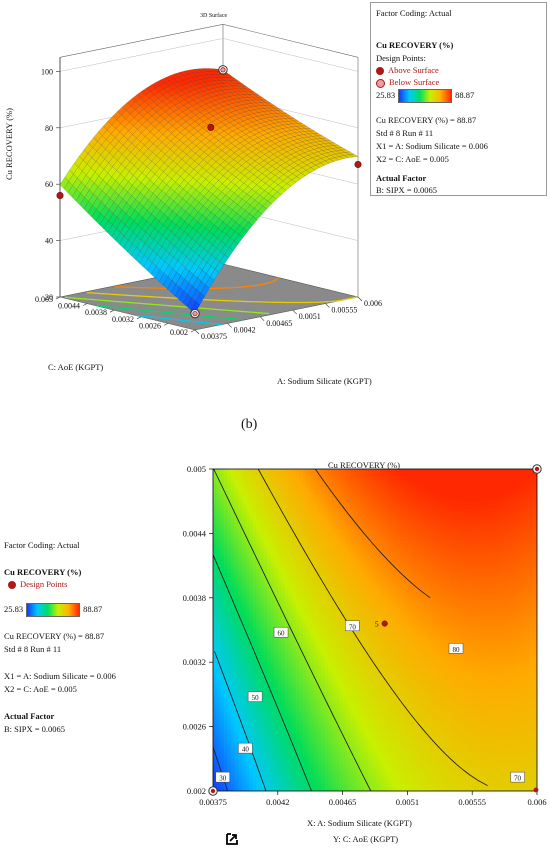 This screenshot has height=852, width=550. Describe the element at coordinates (141, 41) in the screenshot. I see `frame-top-edge` at that location.